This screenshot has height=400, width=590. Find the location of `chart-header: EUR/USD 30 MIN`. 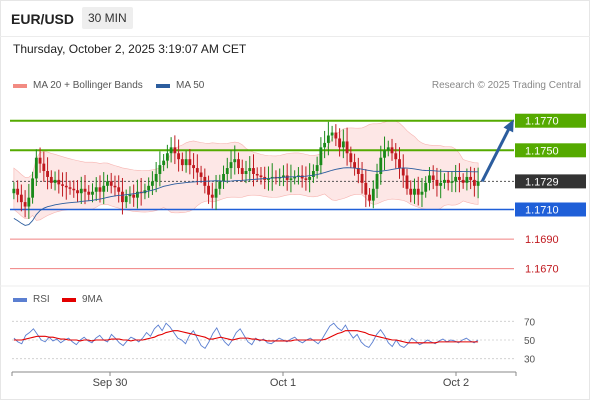

chart-header: EUR/USD 30 MIN is located at coordinates (295, 18).